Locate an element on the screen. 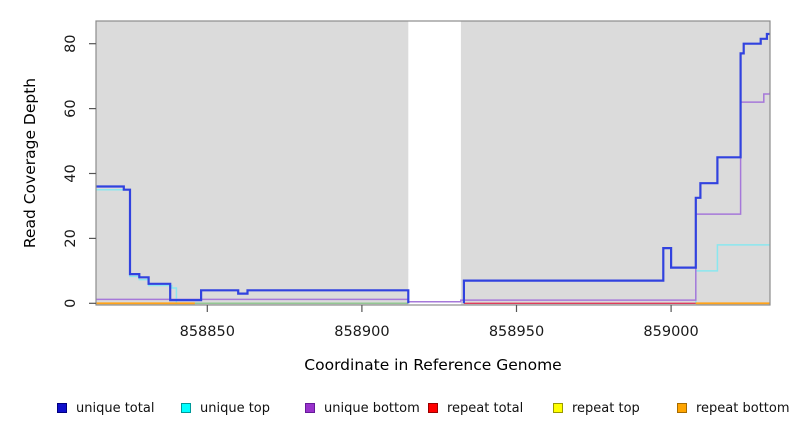  legend-label-unique-total: unique total is located at coordinates (115, 408).